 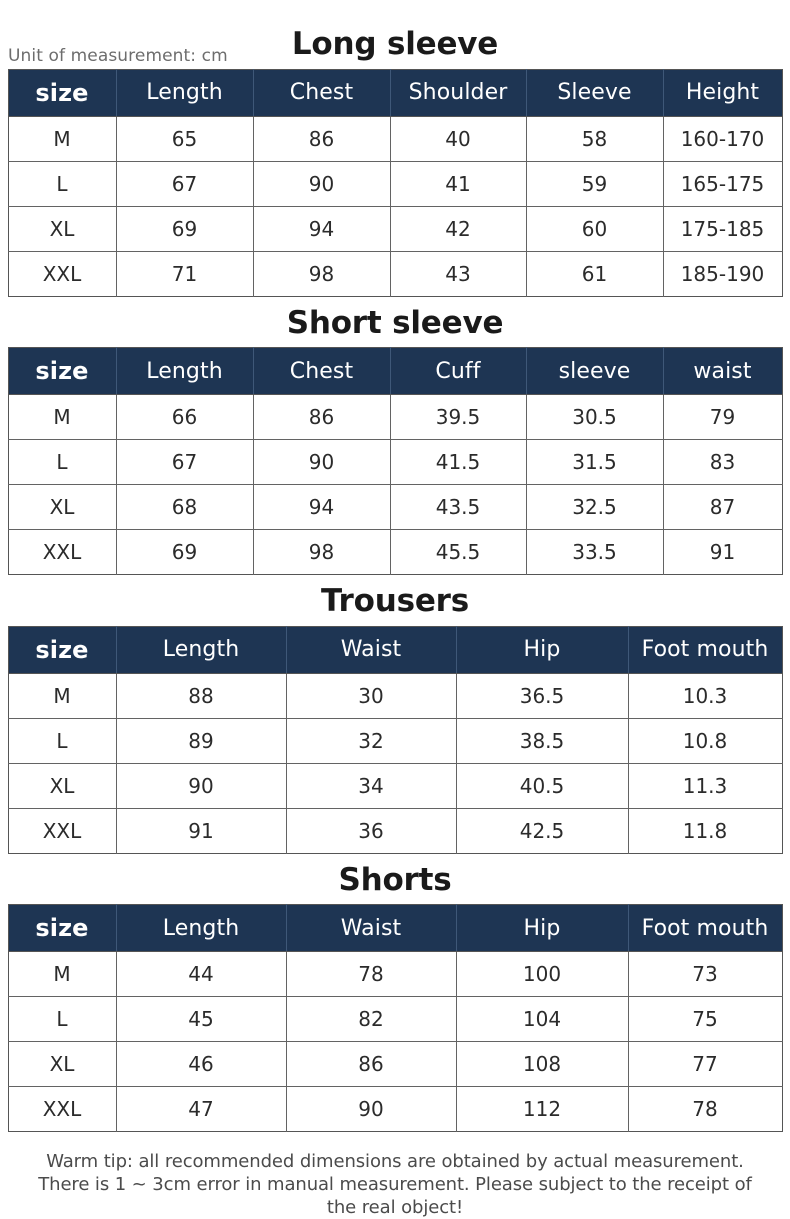 I want to click on cell-waist: 91, so click(x=722, y=552).